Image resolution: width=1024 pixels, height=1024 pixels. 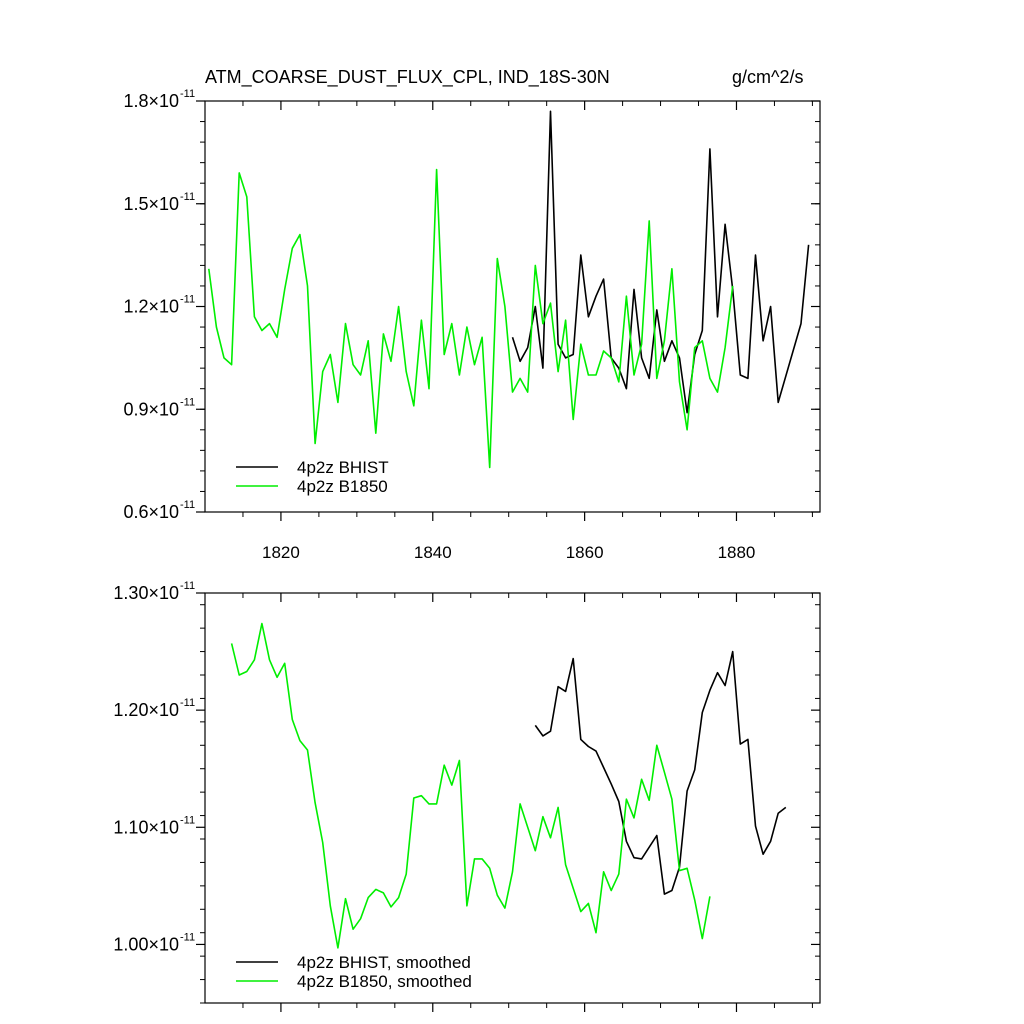 What do you see at coordinates (146, 593) in the screenshot?
I see `bottom-y-tick-label: 1.30×10` at bounding box center [146, 593].